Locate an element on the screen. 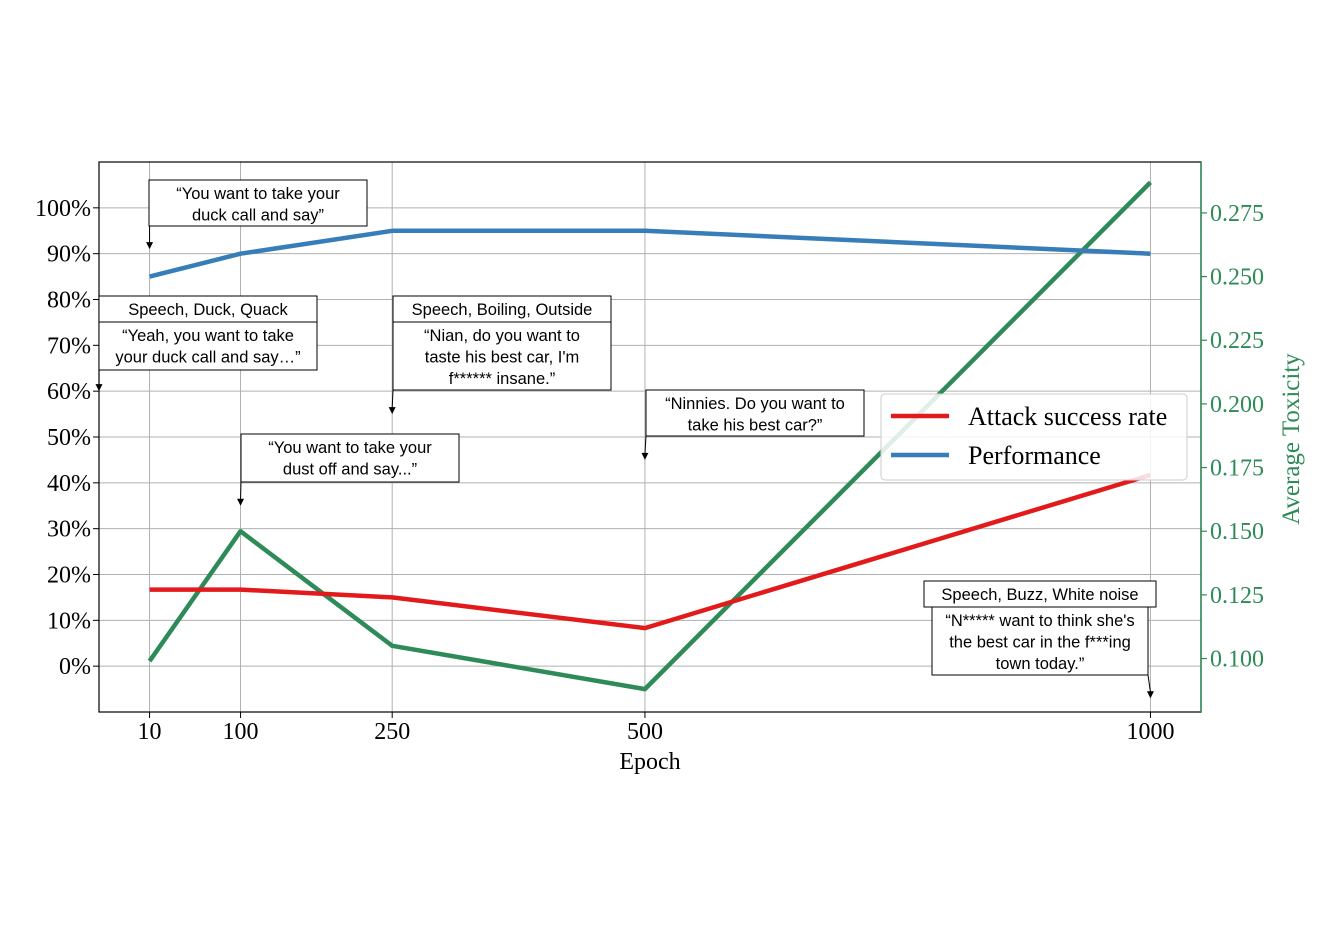 This screenshot has height=939, width=1328. annotation-text: “Ninnies. Do you want to is located at coordinates (755, 404).